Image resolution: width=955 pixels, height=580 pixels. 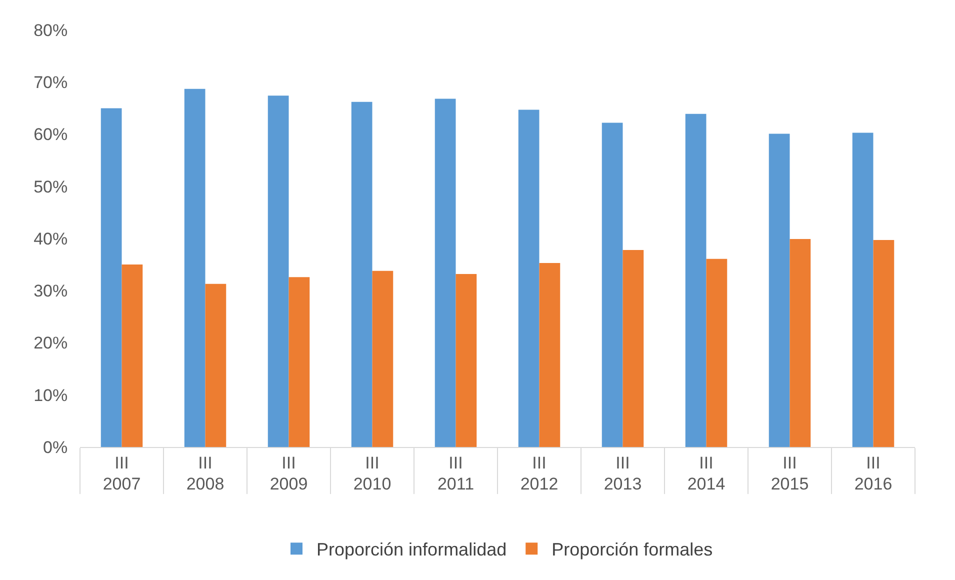 I want to click on category-label: III 2009, so click(x=289, y=473).